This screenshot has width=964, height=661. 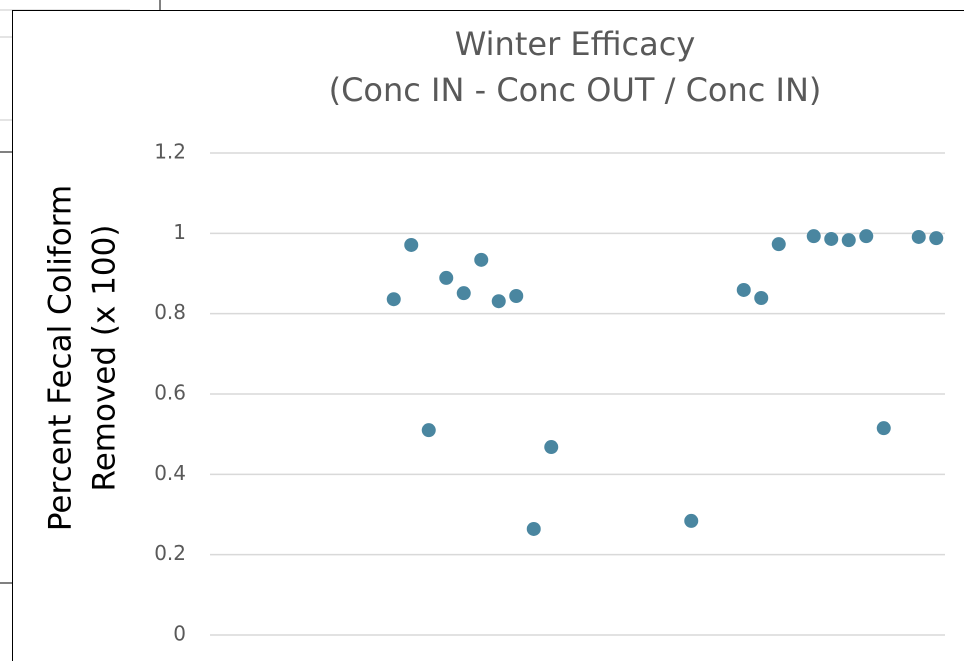 I want to click on y-tick-label: 0, so click(x=179, y=634).